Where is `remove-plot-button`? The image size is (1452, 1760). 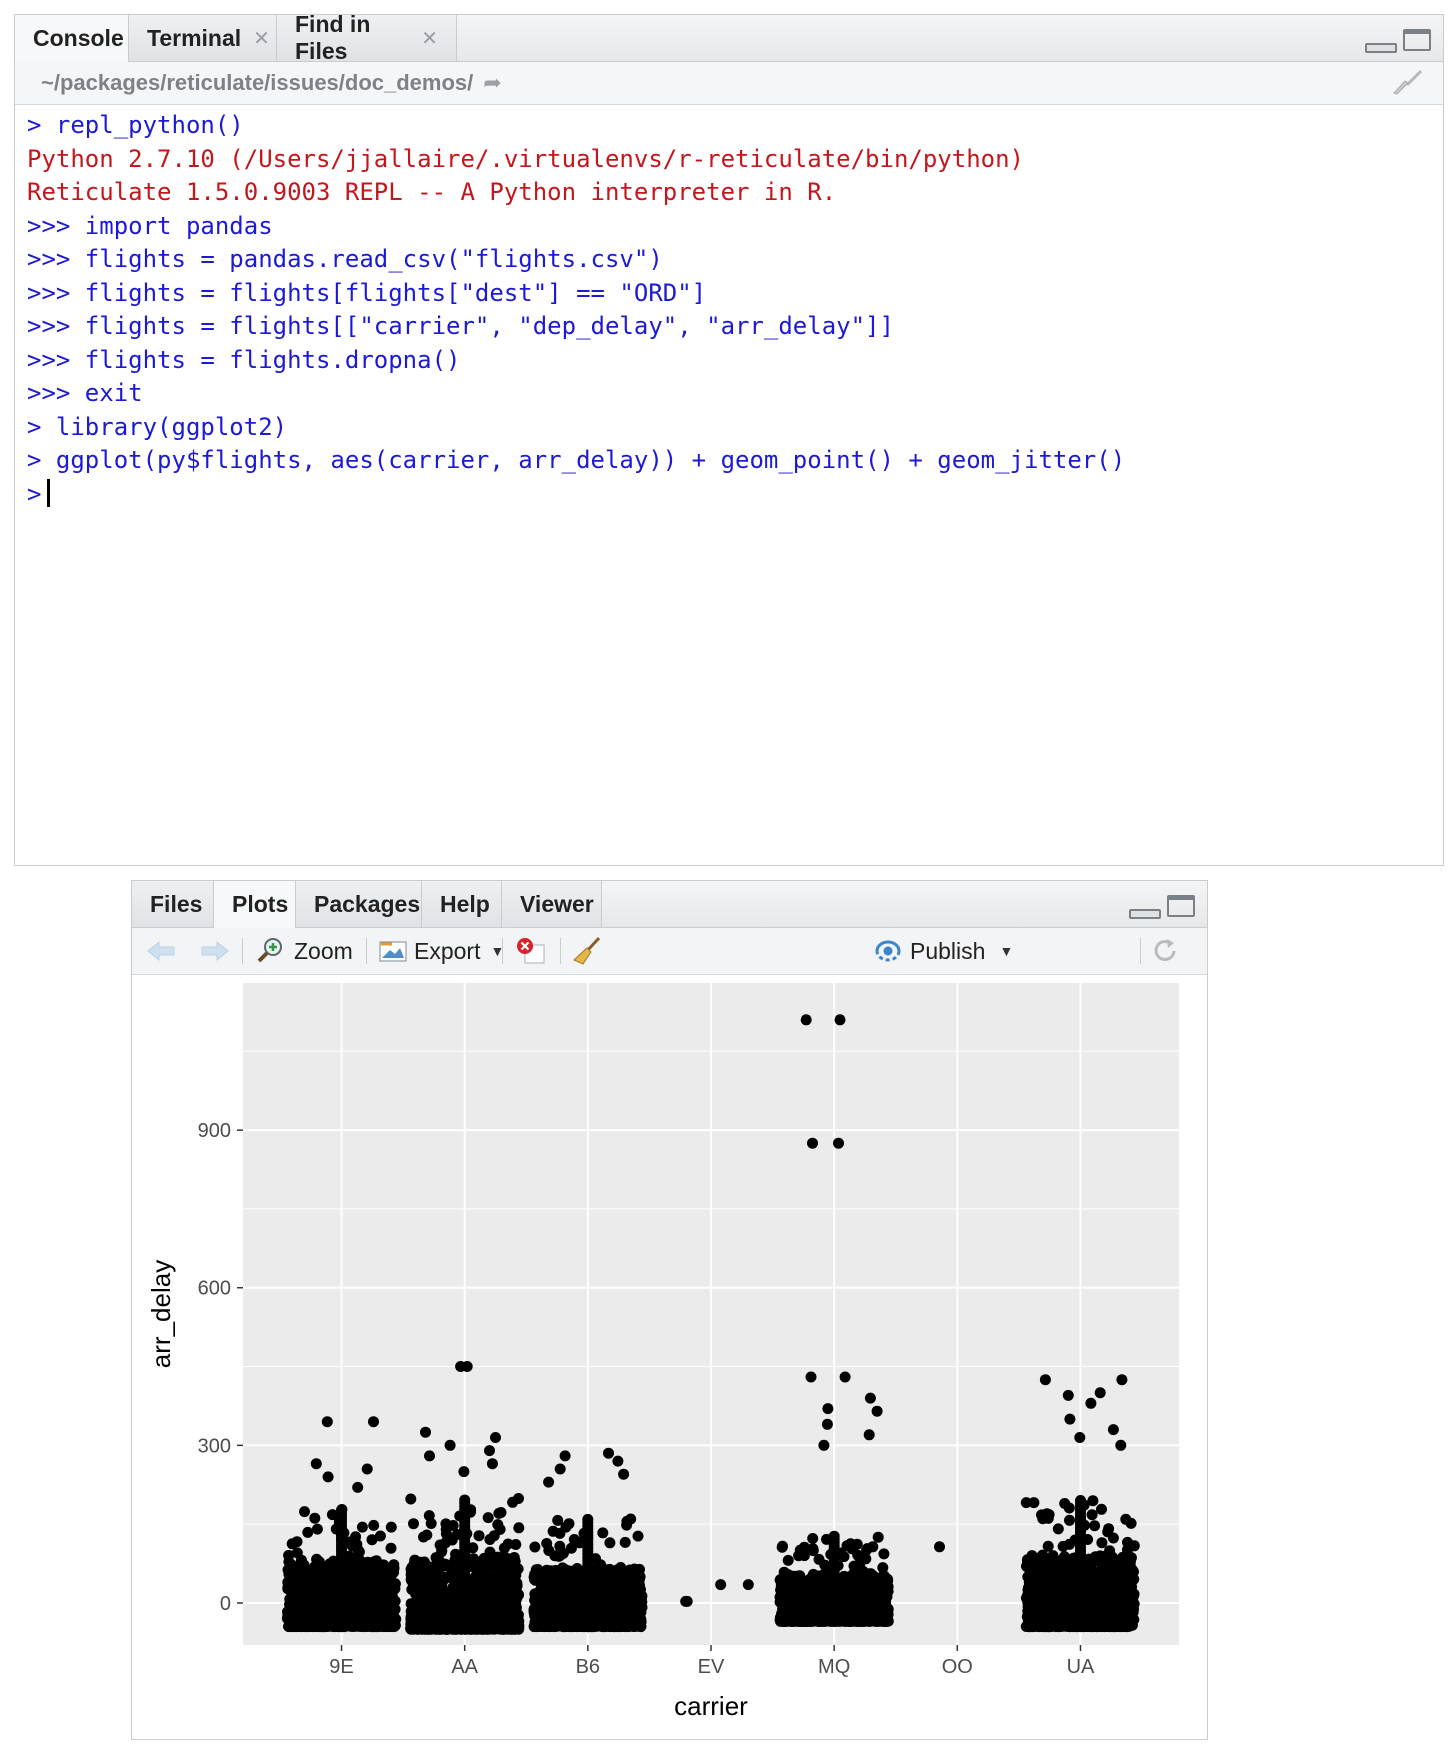 remove-plot-button is located at coordinates (531, 951).